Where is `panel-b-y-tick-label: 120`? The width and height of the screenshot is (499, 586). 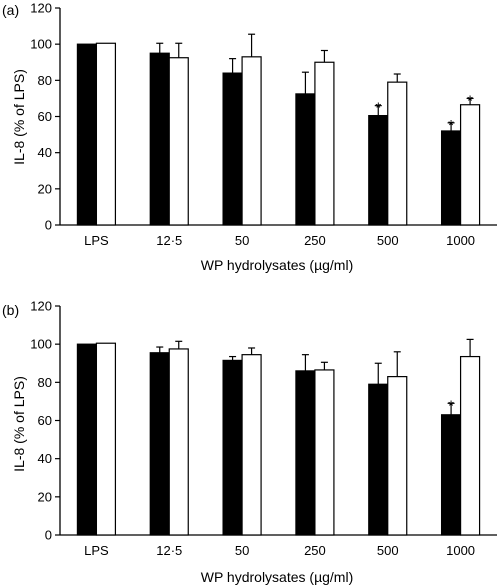
panel-b-y-tick-label: 120 is located at coordinates (41, 306).